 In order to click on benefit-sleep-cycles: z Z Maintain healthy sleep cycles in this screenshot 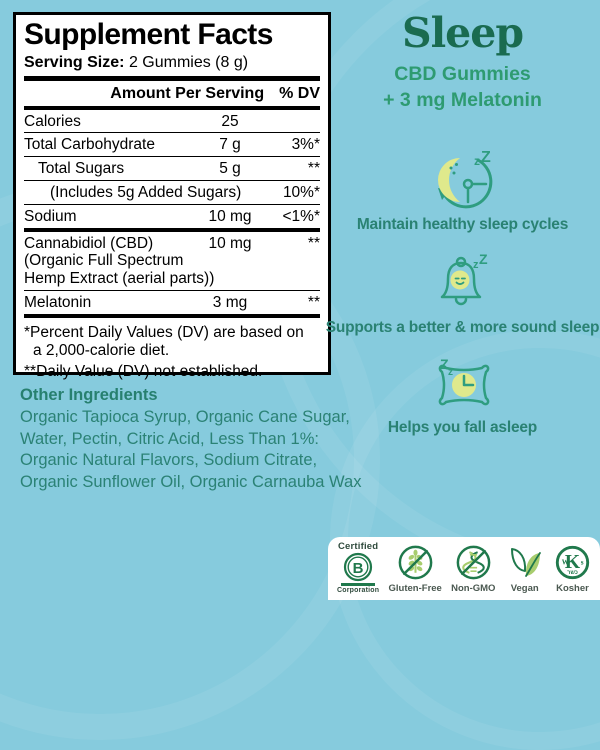, I will do `click(462, 190)`.